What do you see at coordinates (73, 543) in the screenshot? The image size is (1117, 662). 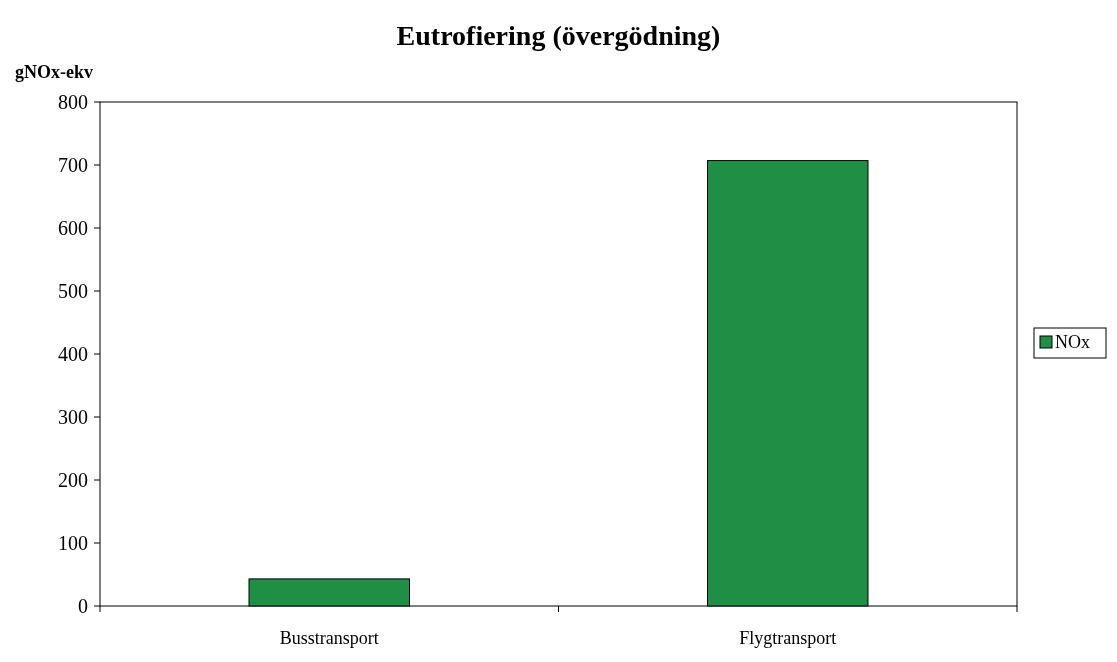 I see `y-tick-label: 100` at bounding box center [73, 543].